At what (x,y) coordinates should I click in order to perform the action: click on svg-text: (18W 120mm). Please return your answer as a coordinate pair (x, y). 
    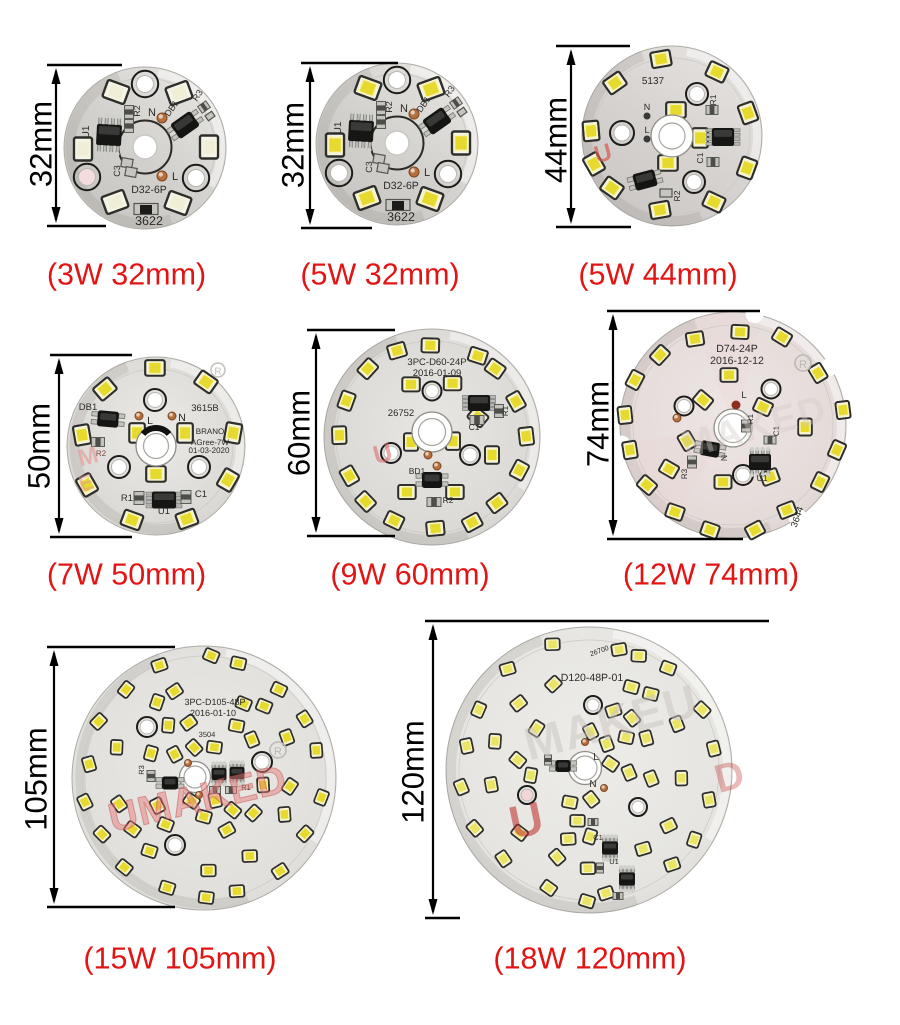
    Looking at the image, I should click on (589, 959).